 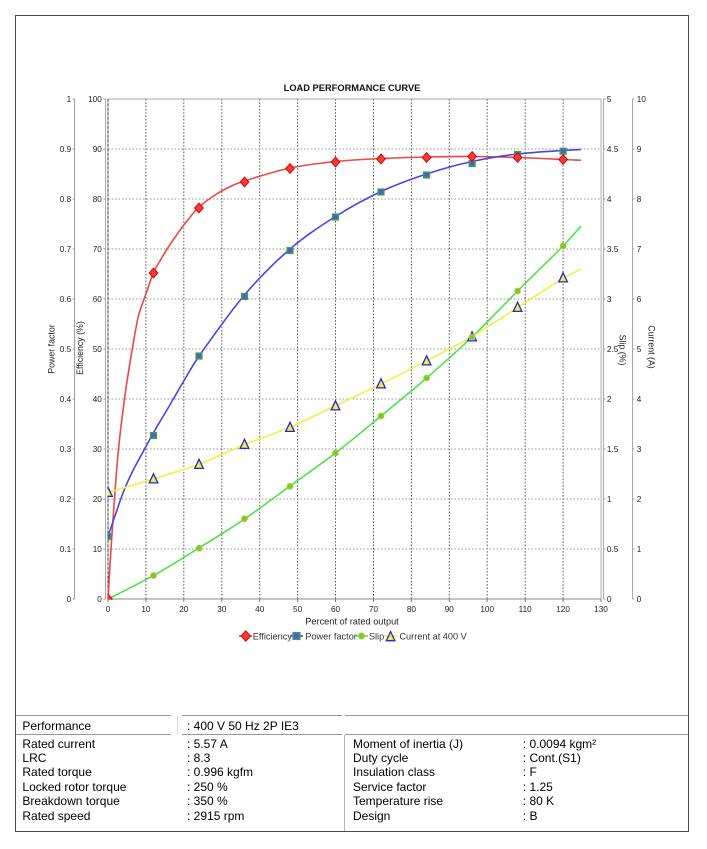 I want to click on svg-text: 8, so click(x=639, y=199).